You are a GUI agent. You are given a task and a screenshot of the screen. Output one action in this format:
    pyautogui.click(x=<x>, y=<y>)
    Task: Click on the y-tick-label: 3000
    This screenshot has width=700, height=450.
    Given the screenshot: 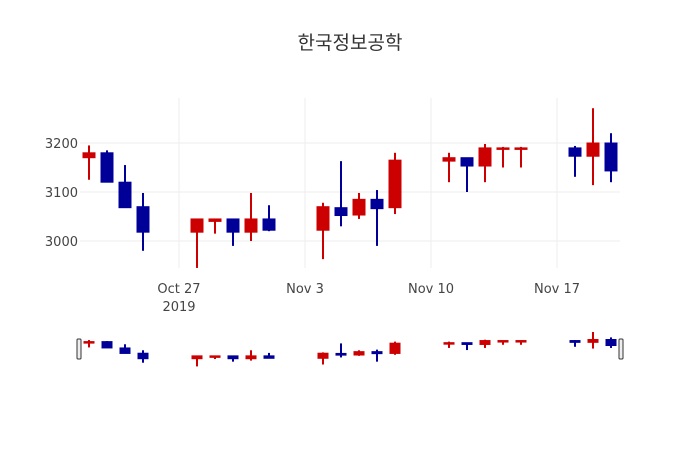 What is the action you would take?
    pyautogui.click(x=61, y=242)
    